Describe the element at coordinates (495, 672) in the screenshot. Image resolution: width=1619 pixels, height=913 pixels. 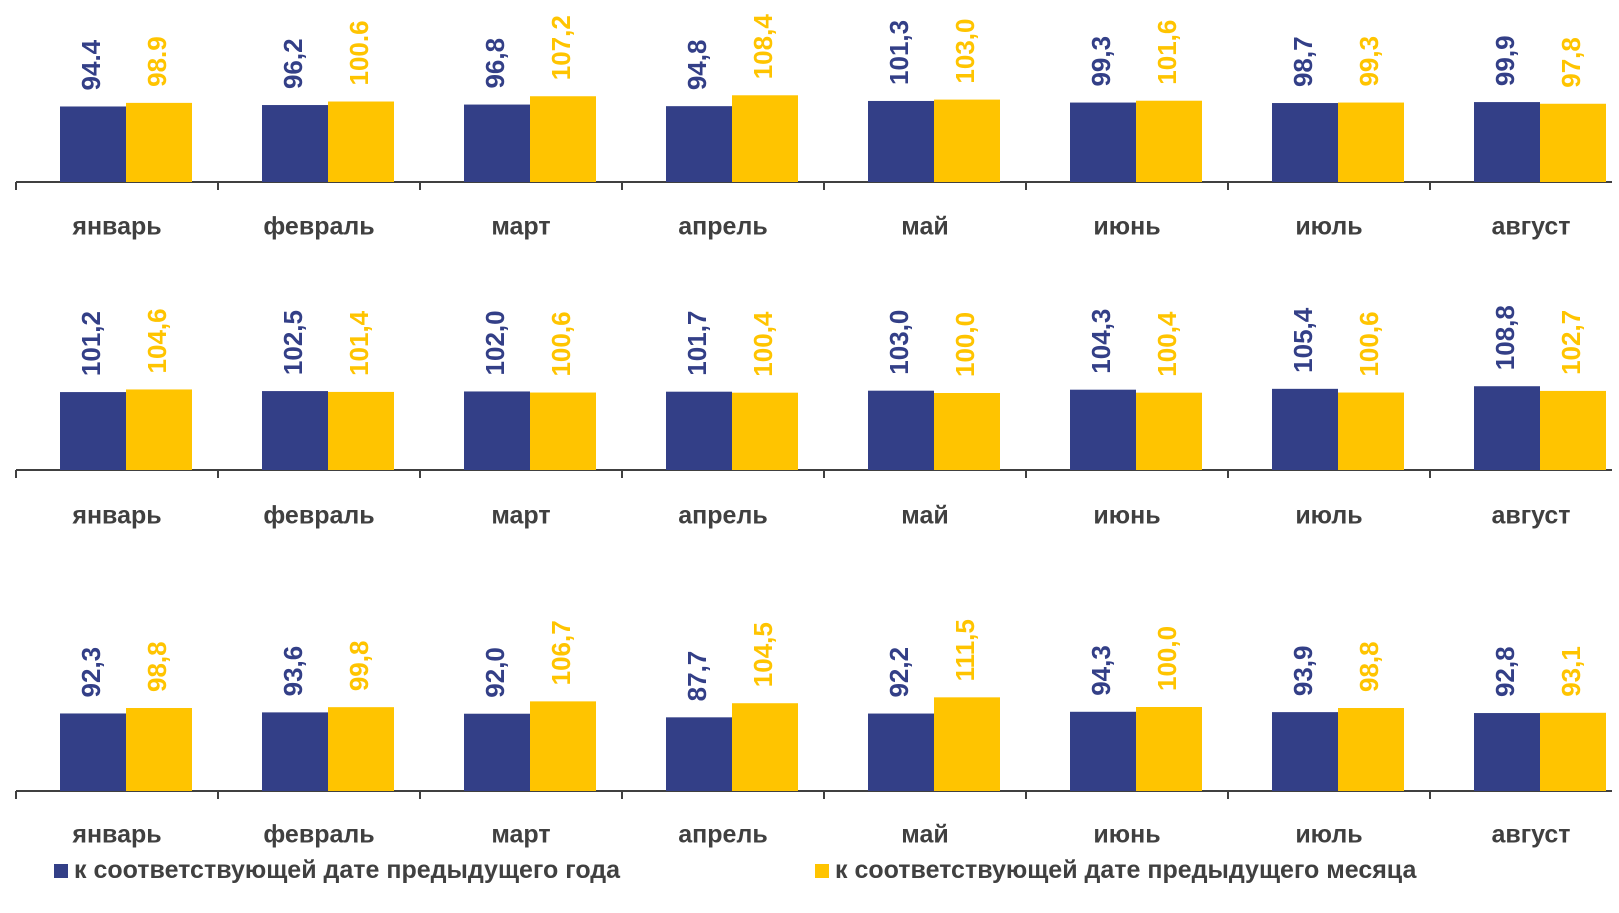
I see `data-label-prev_year: 92,0` at that location.